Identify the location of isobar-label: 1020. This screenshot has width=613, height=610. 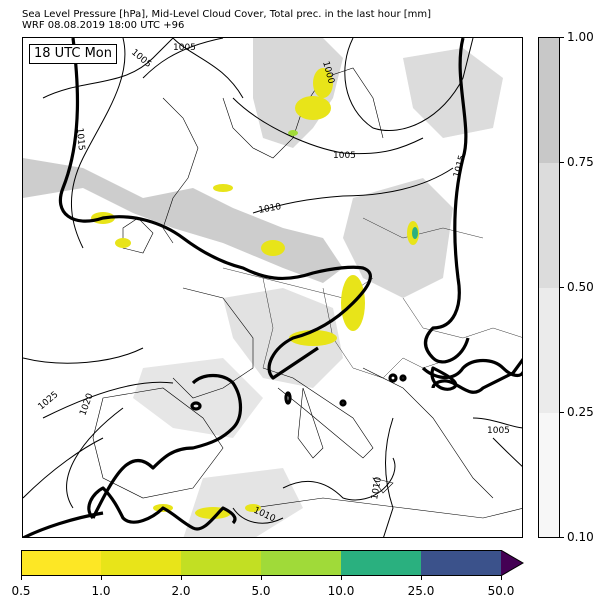
(86, 404).